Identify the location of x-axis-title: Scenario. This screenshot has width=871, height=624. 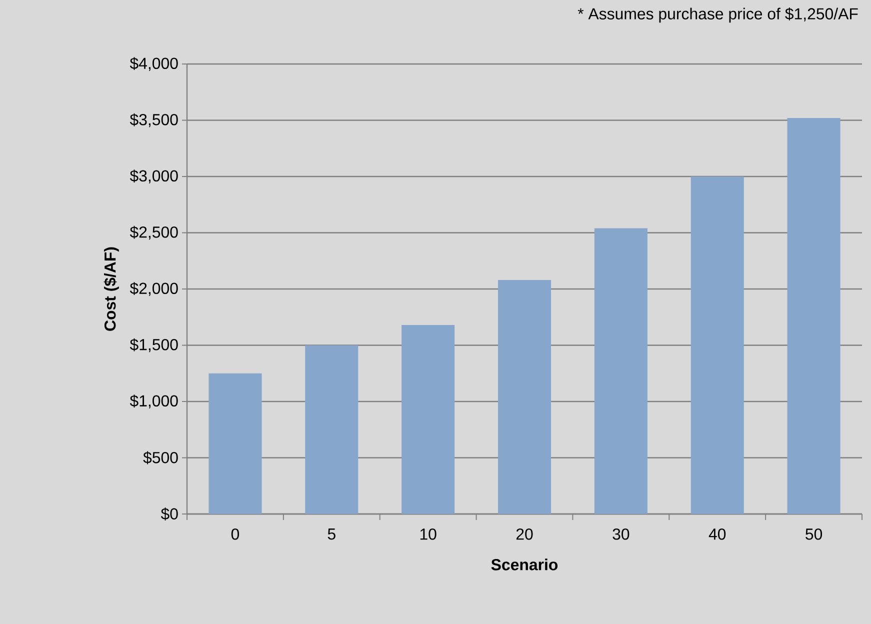
(524, 564).